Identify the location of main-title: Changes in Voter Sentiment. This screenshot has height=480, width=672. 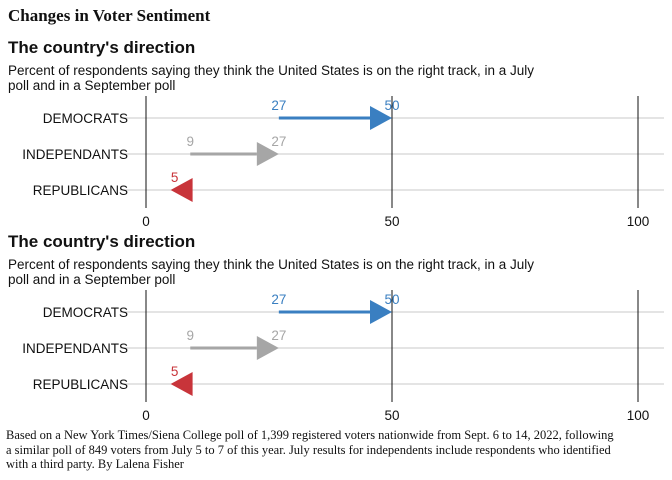
(109, 15).